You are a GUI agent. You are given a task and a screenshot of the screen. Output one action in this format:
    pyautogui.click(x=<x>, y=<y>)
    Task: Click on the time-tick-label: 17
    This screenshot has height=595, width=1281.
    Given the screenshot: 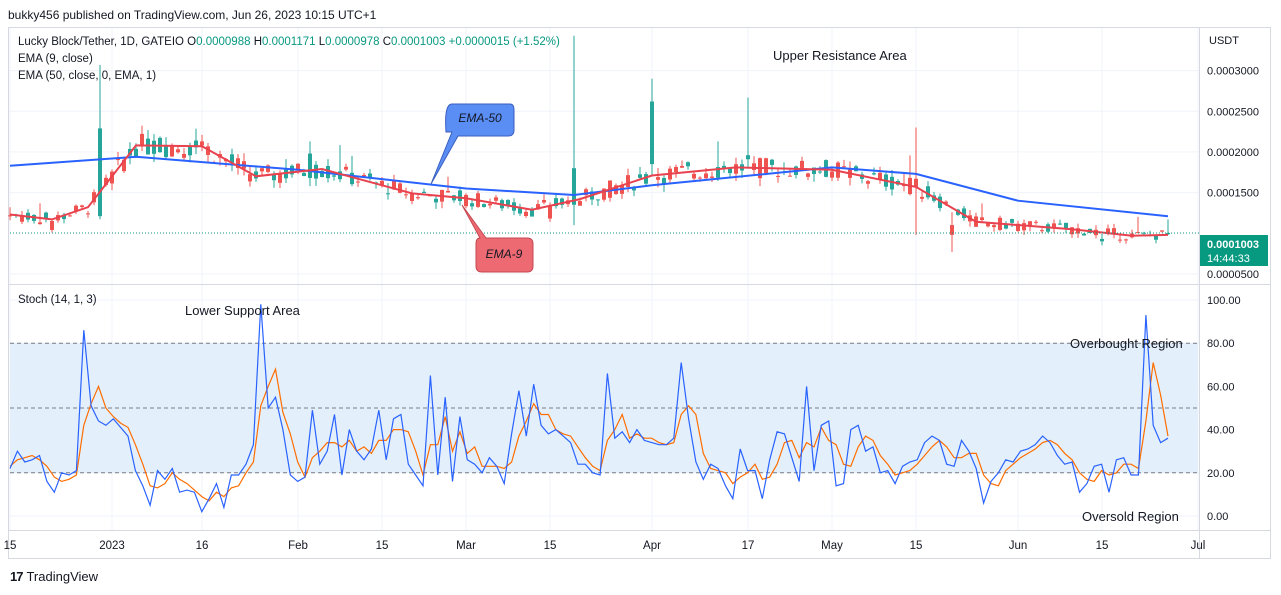 What is the action you would take?
    pyautogui.click(x=748, y=546)
    